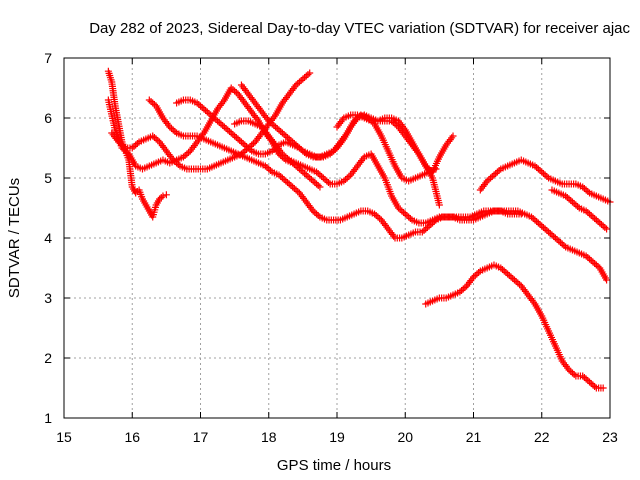 Image resolution: width=640 pixels, height=480 pixels. What do you see at coordinates (334, 465) in the screenshot?
I see `x-axis-title: GPS time / hours` at bounding box center [334, 465].